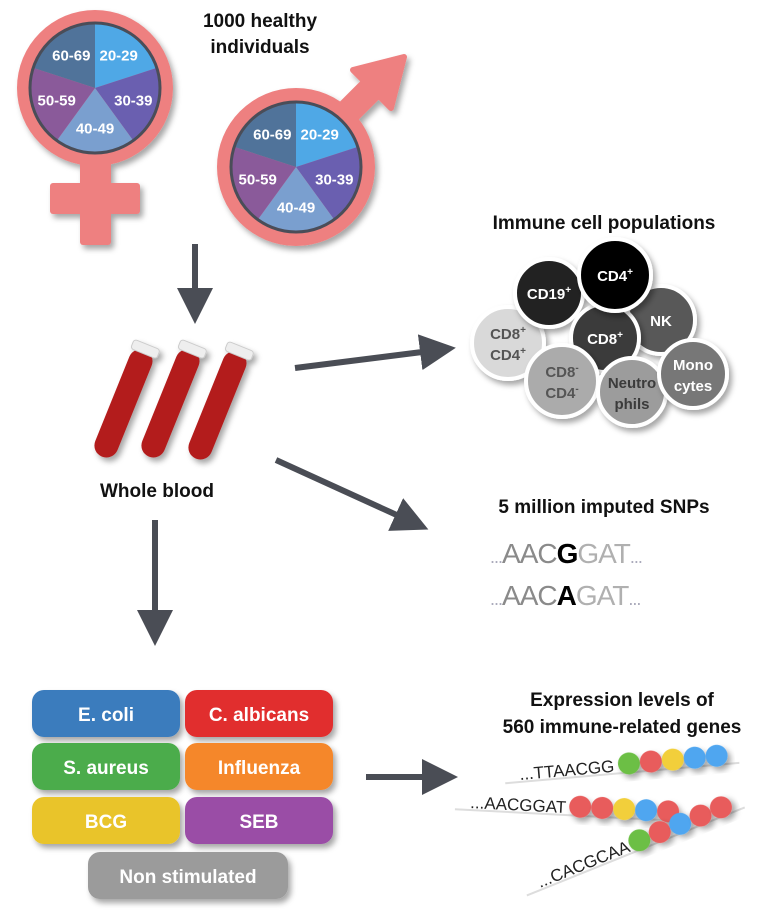 The image size is (771, 922). What do you see at coordinates (133, 100) in the screenshot?
I see `female-age-slice-label: 30-39` at bounding box center [133, 100].